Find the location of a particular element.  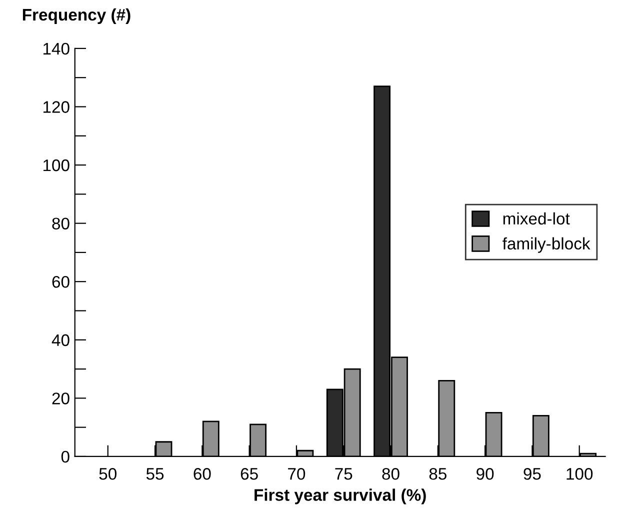

x-tick-label: 75 is located at coordinates (343, 474).